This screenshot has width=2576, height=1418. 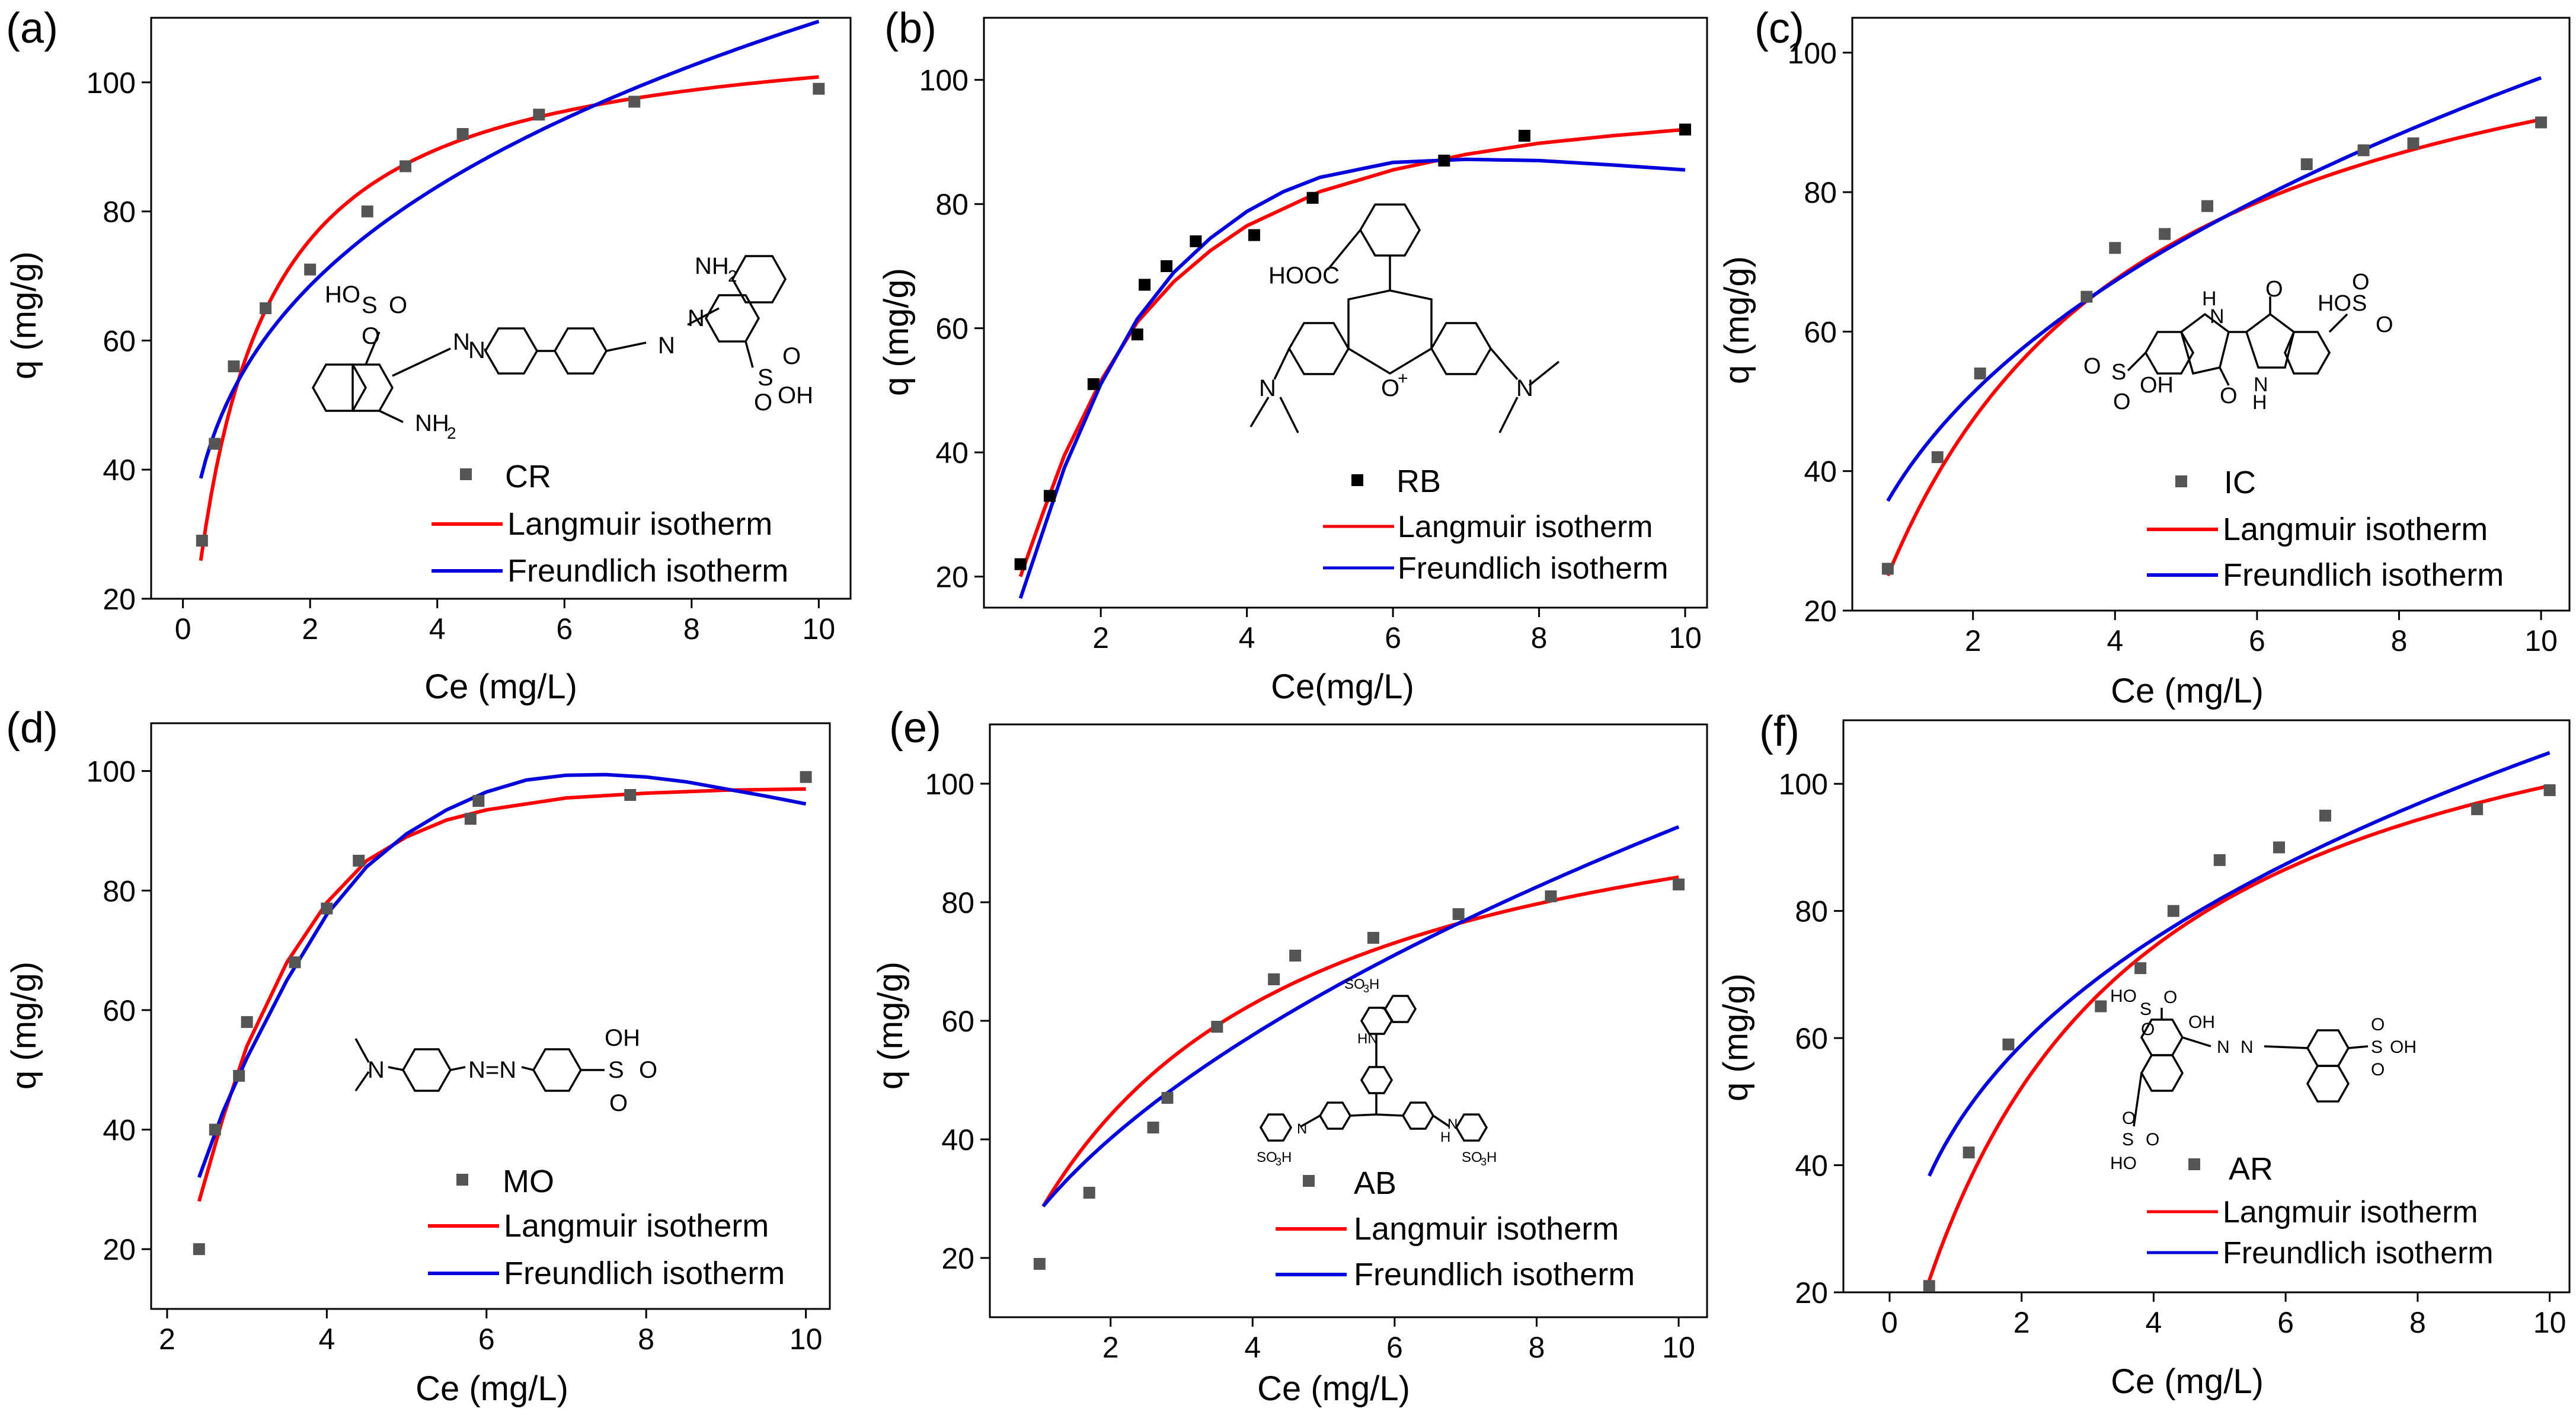 I want to click on ab-label-so1: SO, so click(x=1354, y=984).